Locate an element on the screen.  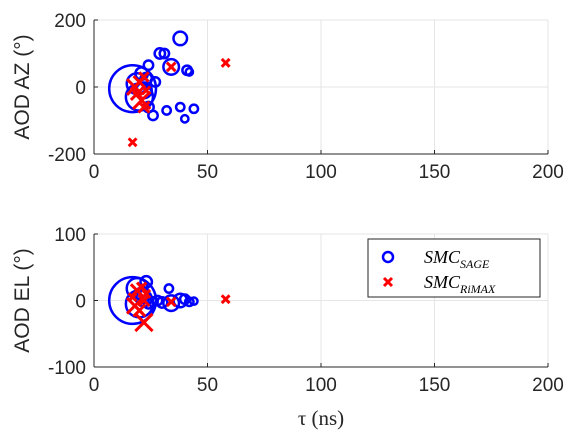
y-axis-label: AOD AZ (°) is located at coordinates (22, 86).